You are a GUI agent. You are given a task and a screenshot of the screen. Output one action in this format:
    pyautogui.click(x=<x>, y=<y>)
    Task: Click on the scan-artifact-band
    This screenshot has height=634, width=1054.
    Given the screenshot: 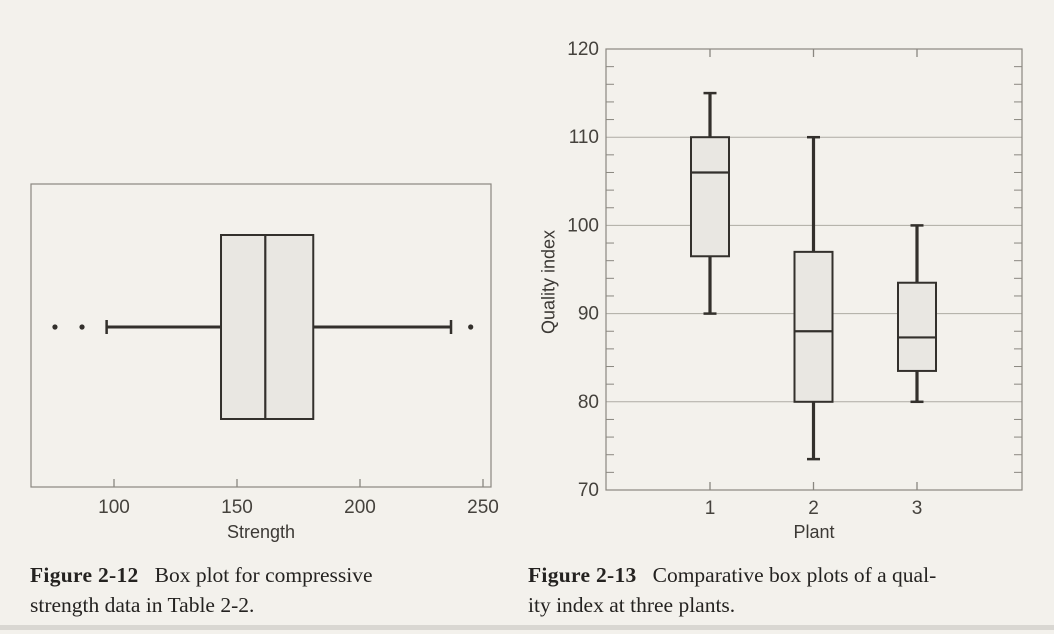 What is the action you would take?
    pyautogui.click(x=527, y=627)
    